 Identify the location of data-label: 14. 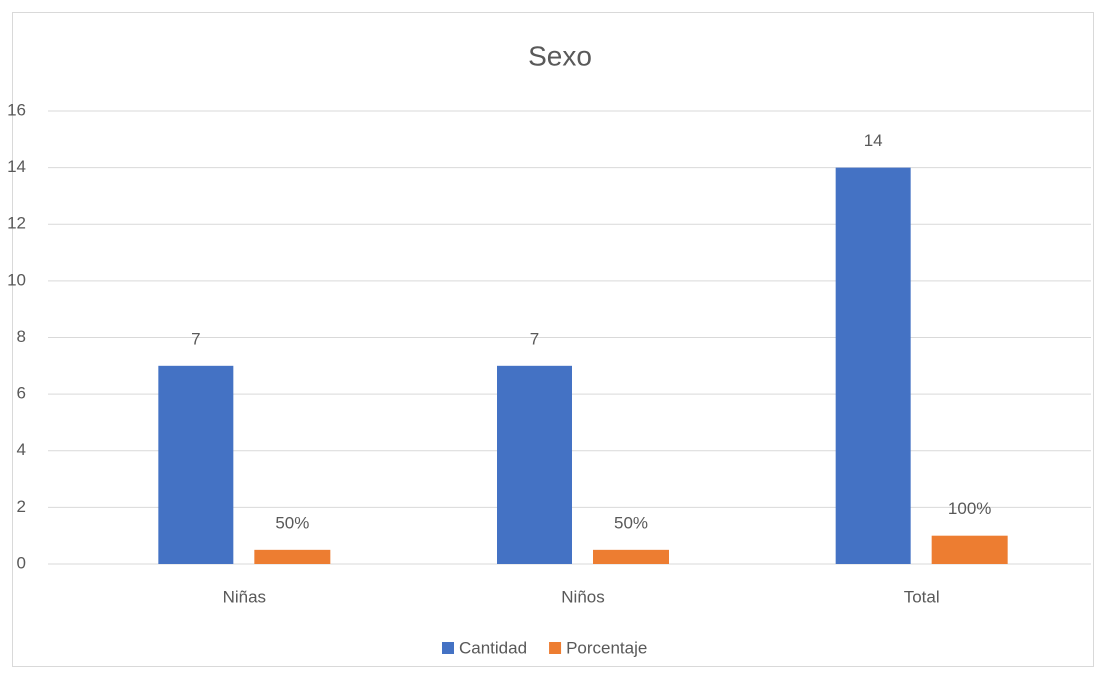
(873, 140).